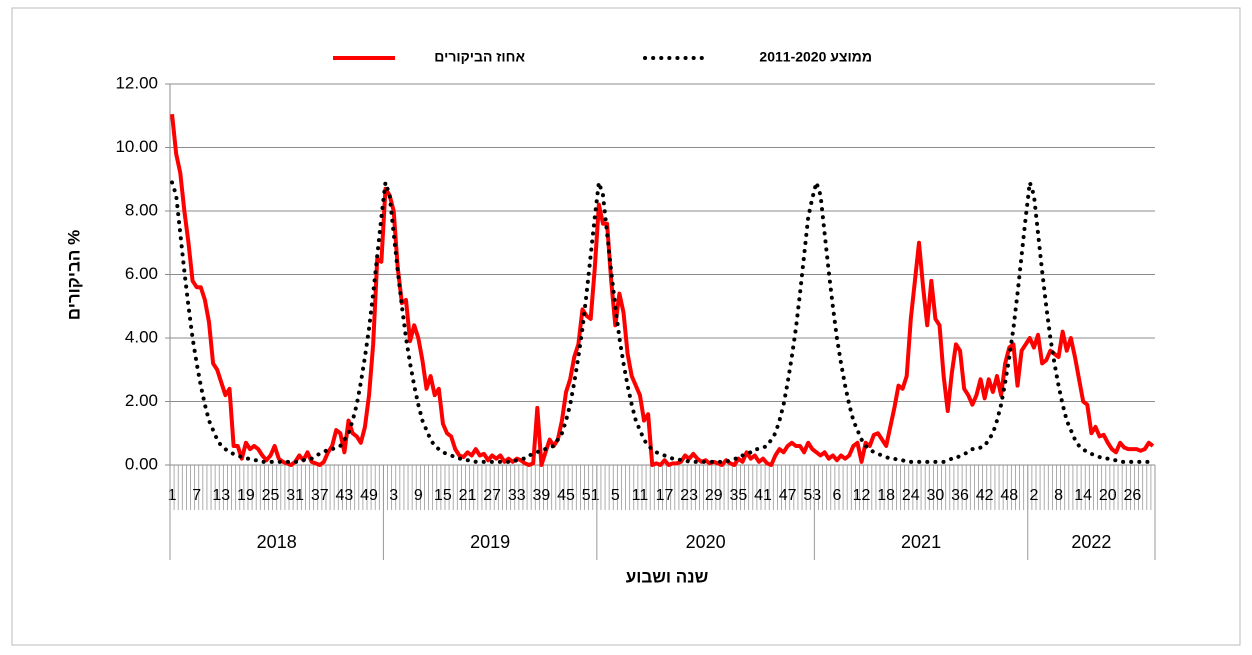 The height and width of the screenshot is (655, 1252). What do you see at coordinates (141, 209) in the screenshot?
I see `y-tick-label: 8.00` at bounding box center [141, 209].